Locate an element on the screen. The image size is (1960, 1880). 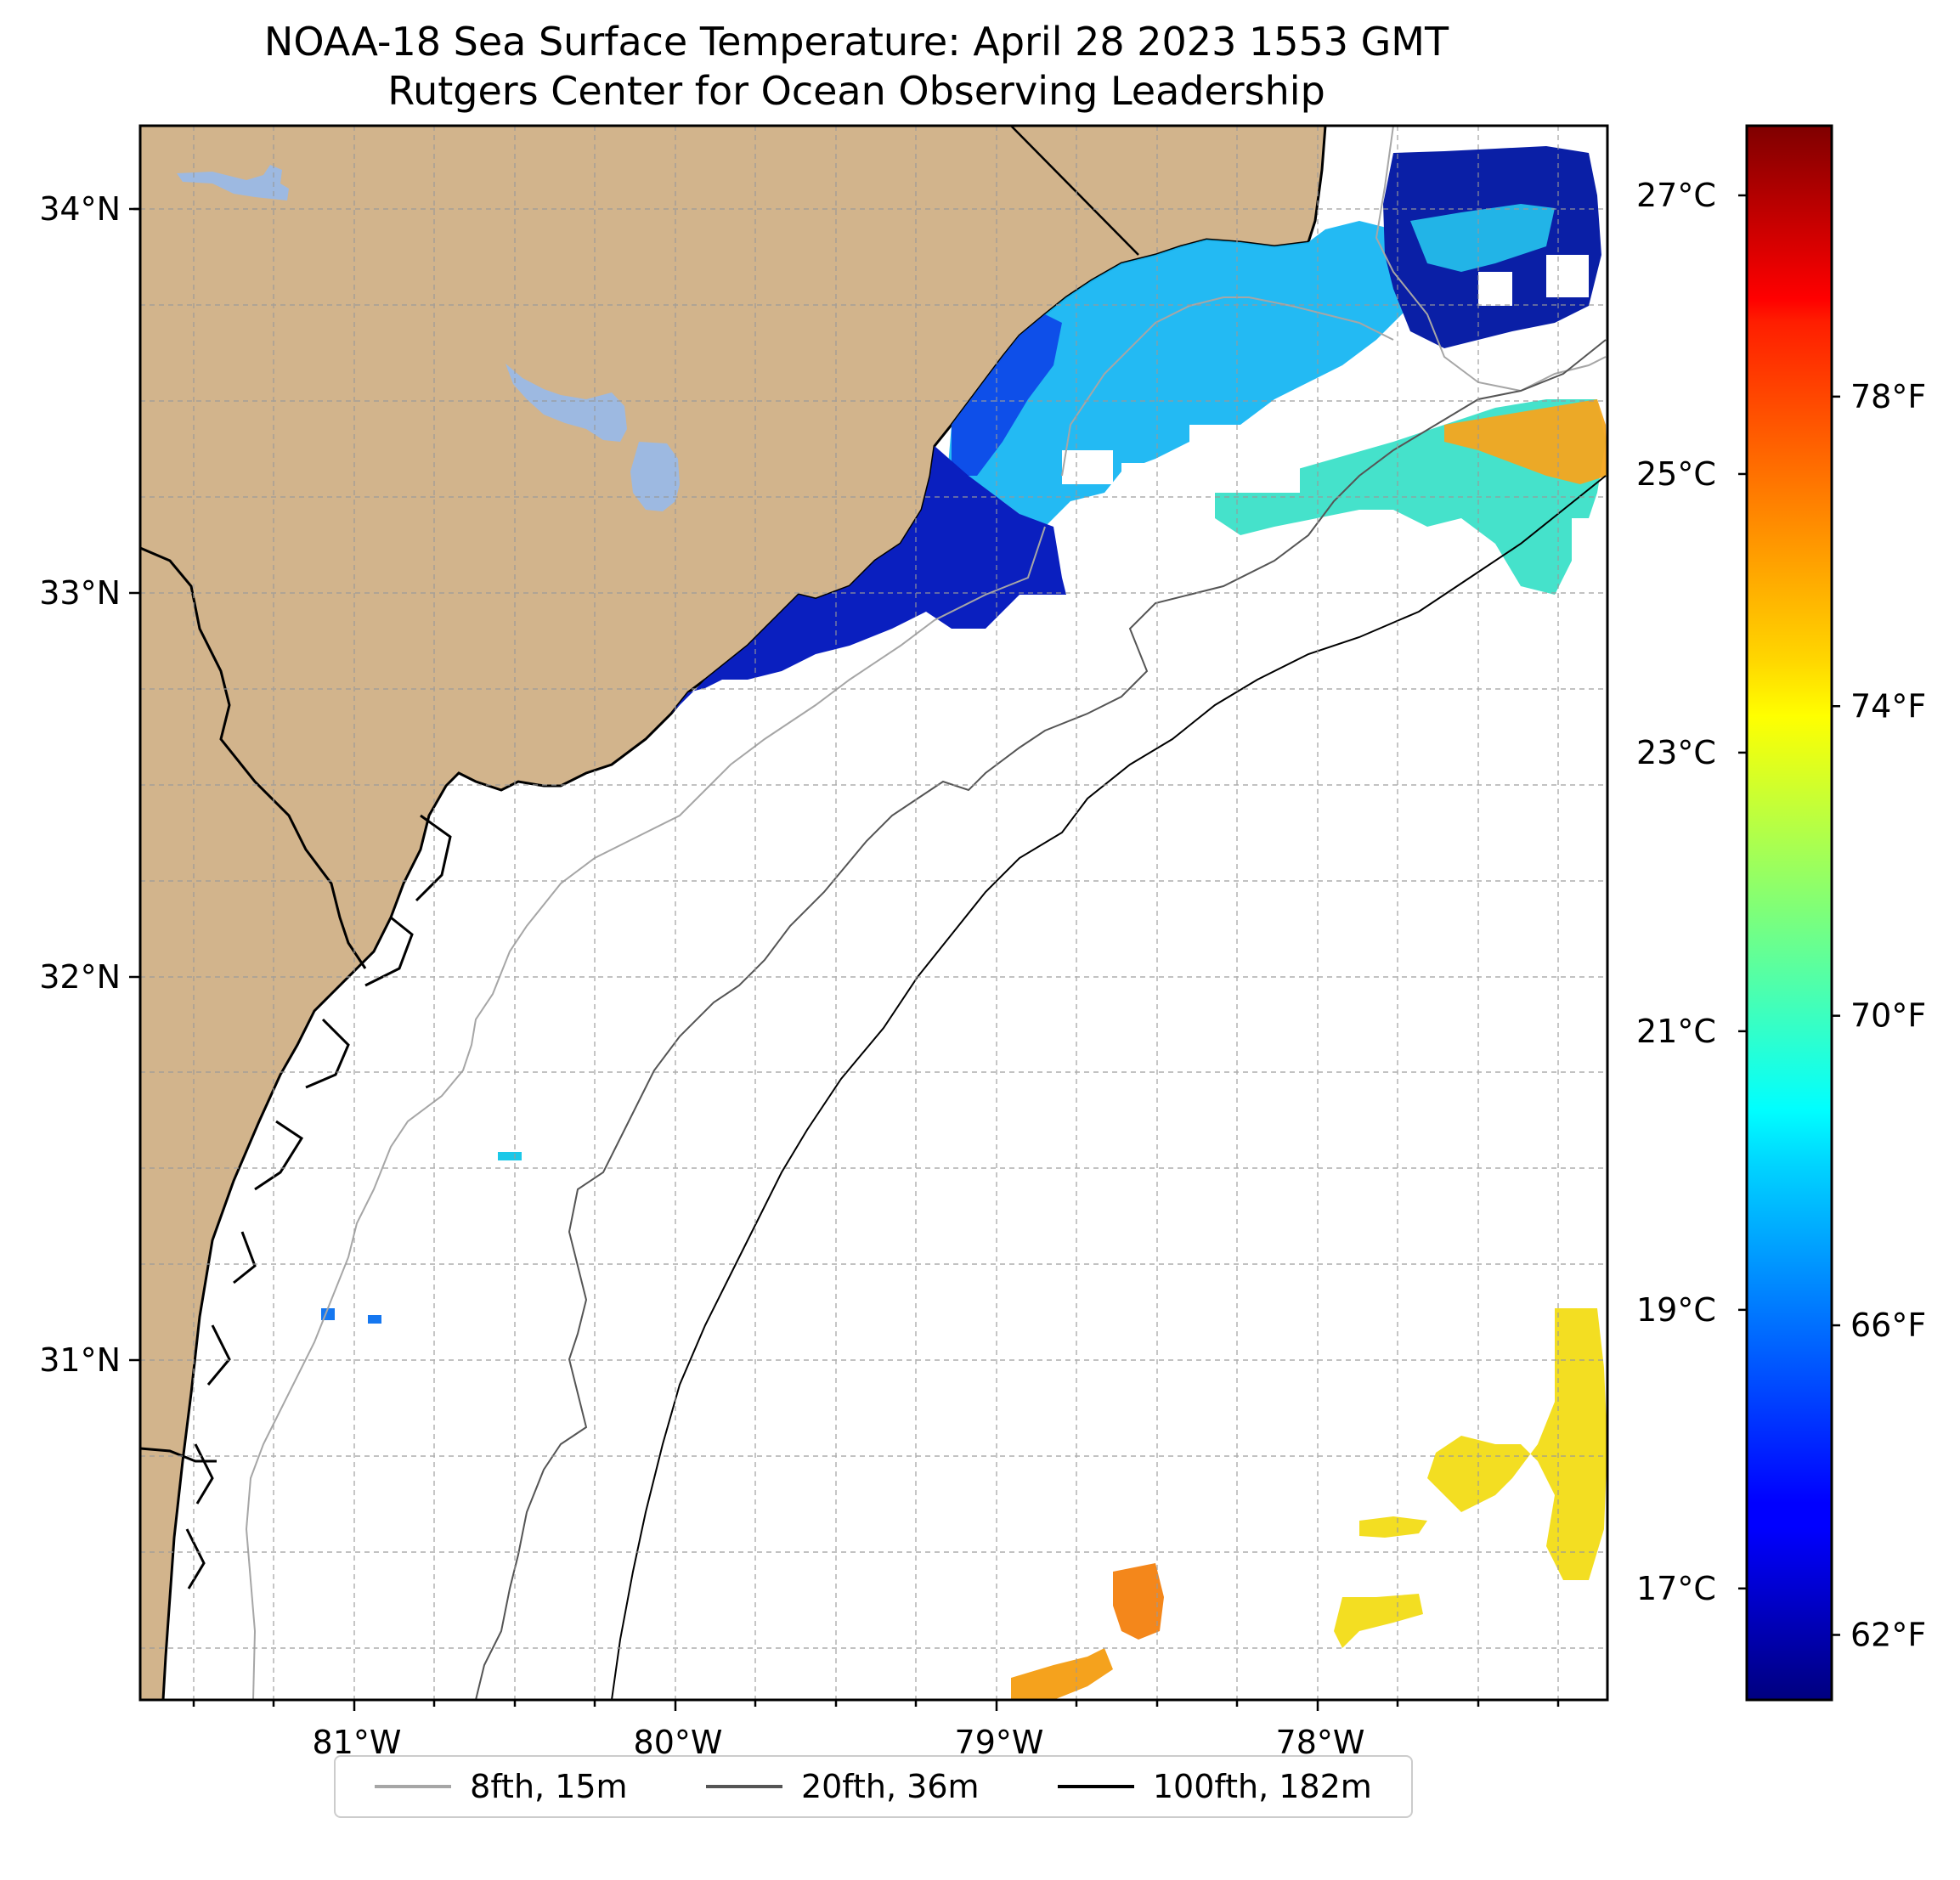
colorbar-fahrenheit-axis: 62°F 66°F 70°F 74°F 78°F is located at coordinates (1879, 1015).